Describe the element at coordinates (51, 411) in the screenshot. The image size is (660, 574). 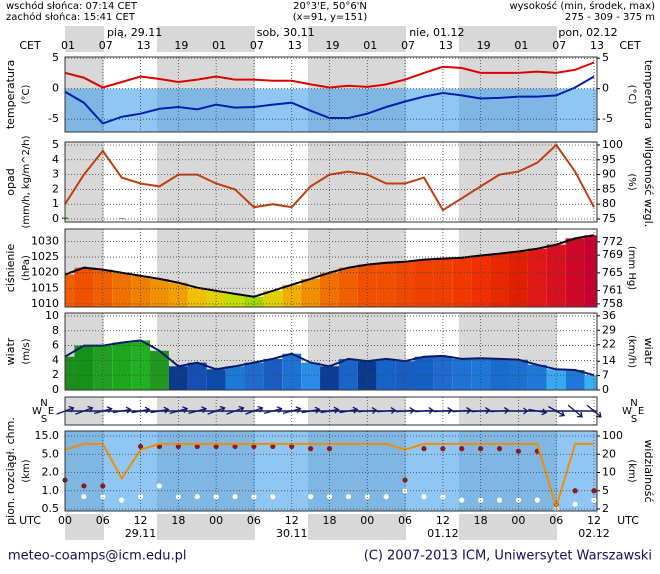
I see `compass-letter: E` at that location.